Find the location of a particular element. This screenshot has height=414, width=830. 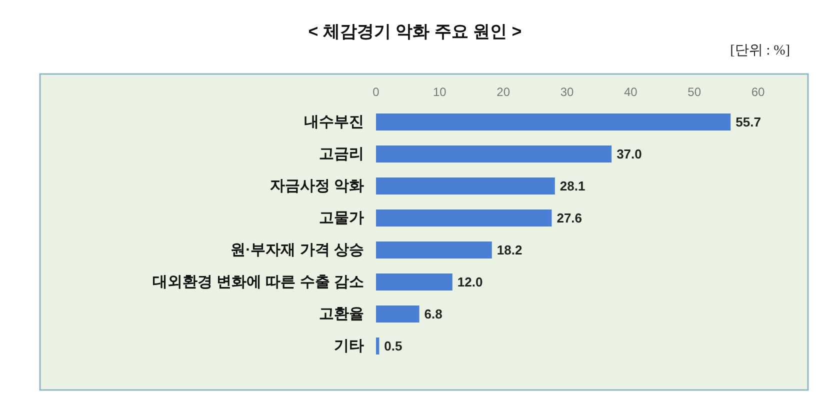

x-tick-label: 10 is located at coordinates (439, 92).